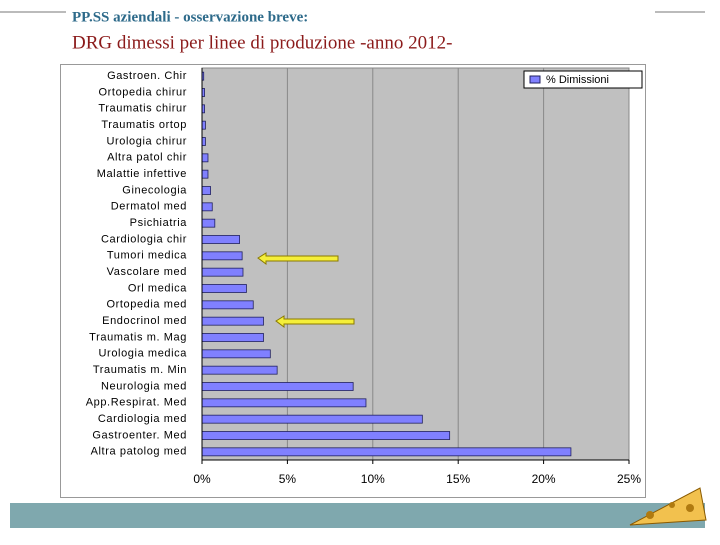 The image size is (720, 545). I want to click on x-tick-label: 0%, so click(202, 479).